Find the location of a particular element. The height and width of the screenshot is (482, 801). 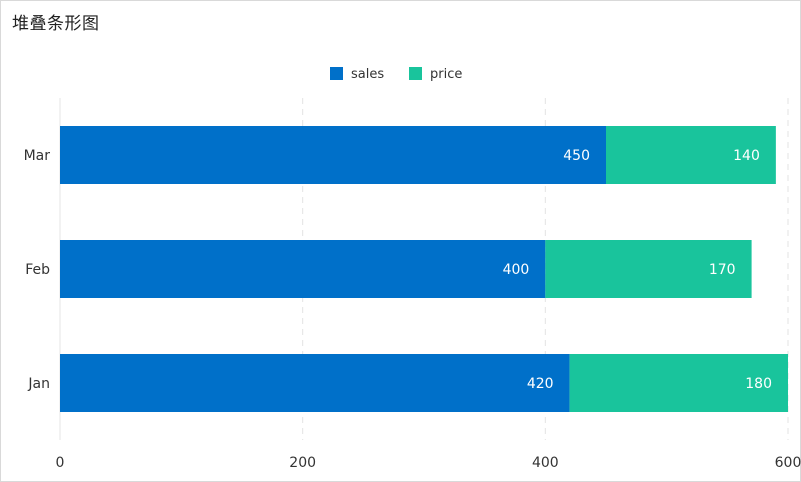

y-category-label: Jan is located at coordinates (38, 384).